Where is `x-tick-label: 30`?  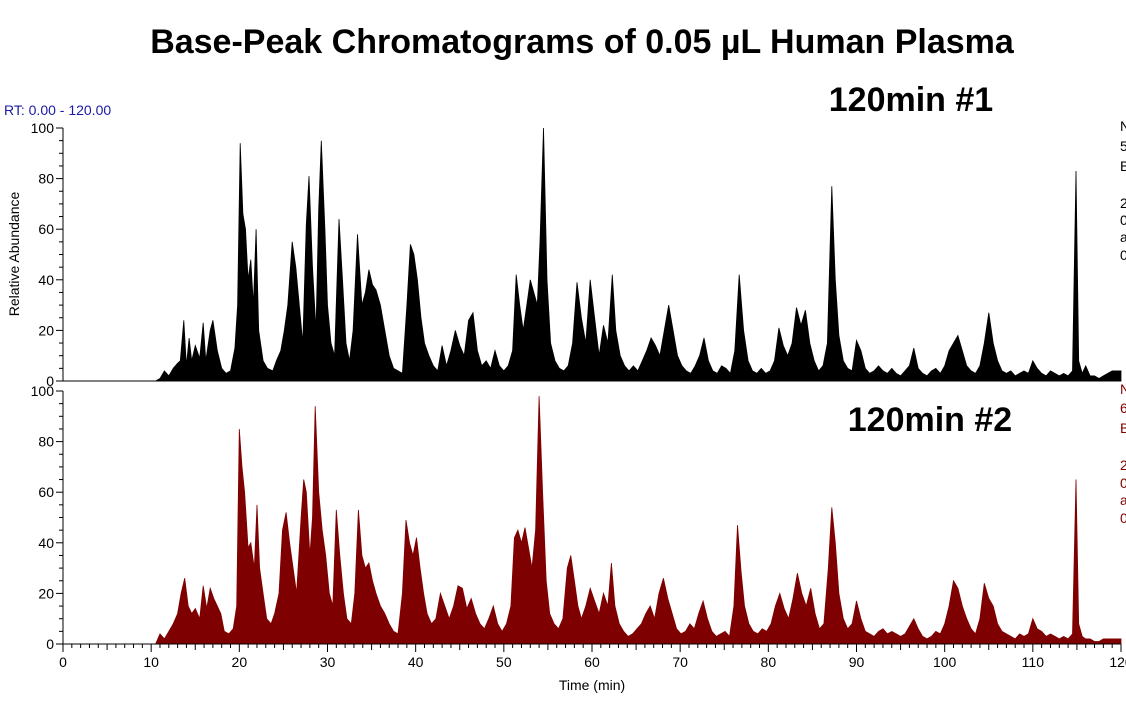 x-tick-label: 30 is located at coordinates (328, 662).